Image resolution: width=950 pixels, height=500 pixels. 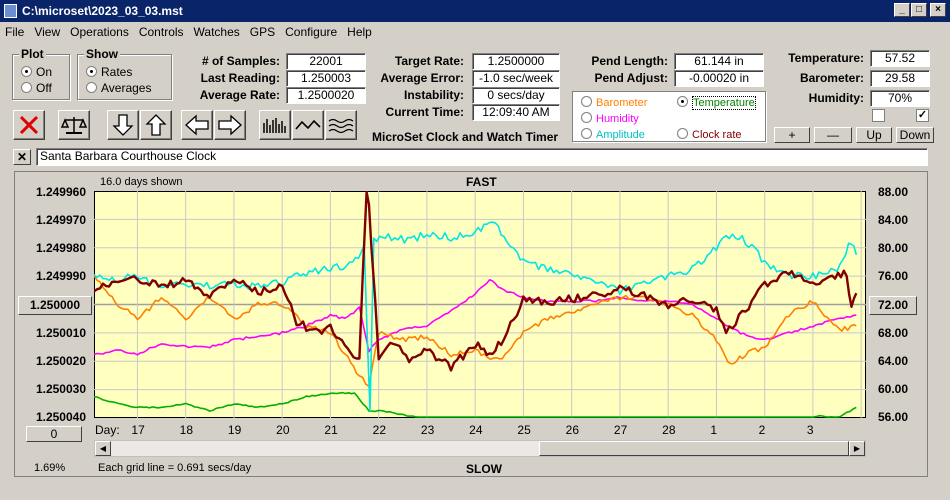 What do you see at coordinates (47, 32) in the screenshot?
I see `menu-view: View` at bounding box center [47, 32].